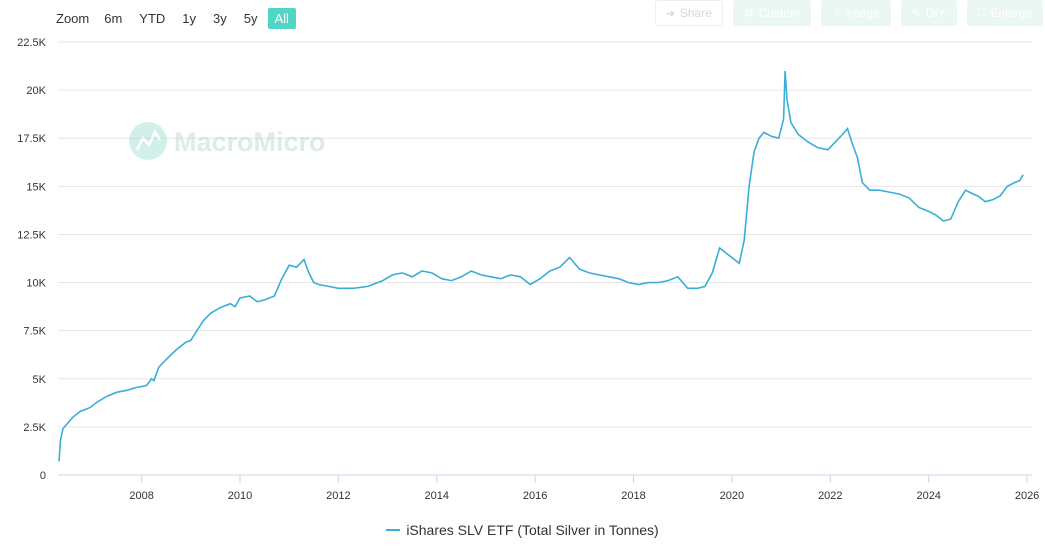 The image size is (1045, 546). I want to click on watermark-logo-icon, so click(148, 141).